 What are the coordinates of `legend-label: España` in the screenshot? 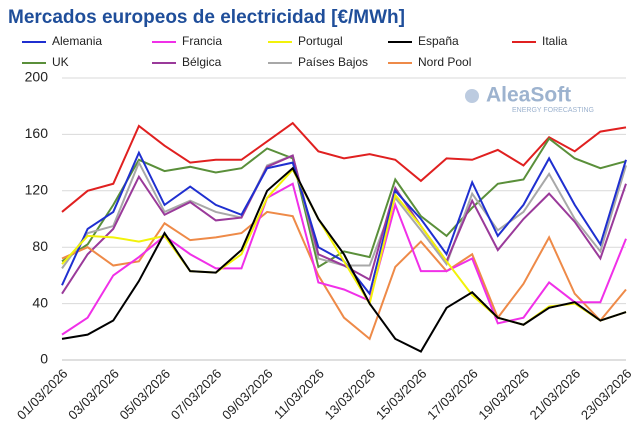 It's located at (438, 41).